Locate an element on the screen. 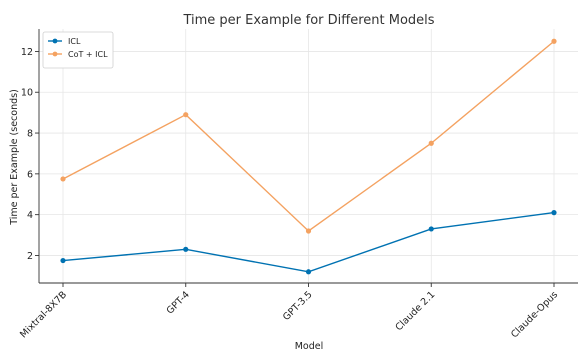 The height and width of the screenshot is (351, 579). x-tick-label: Claude 2.1 is located at coordinates (415, 311).